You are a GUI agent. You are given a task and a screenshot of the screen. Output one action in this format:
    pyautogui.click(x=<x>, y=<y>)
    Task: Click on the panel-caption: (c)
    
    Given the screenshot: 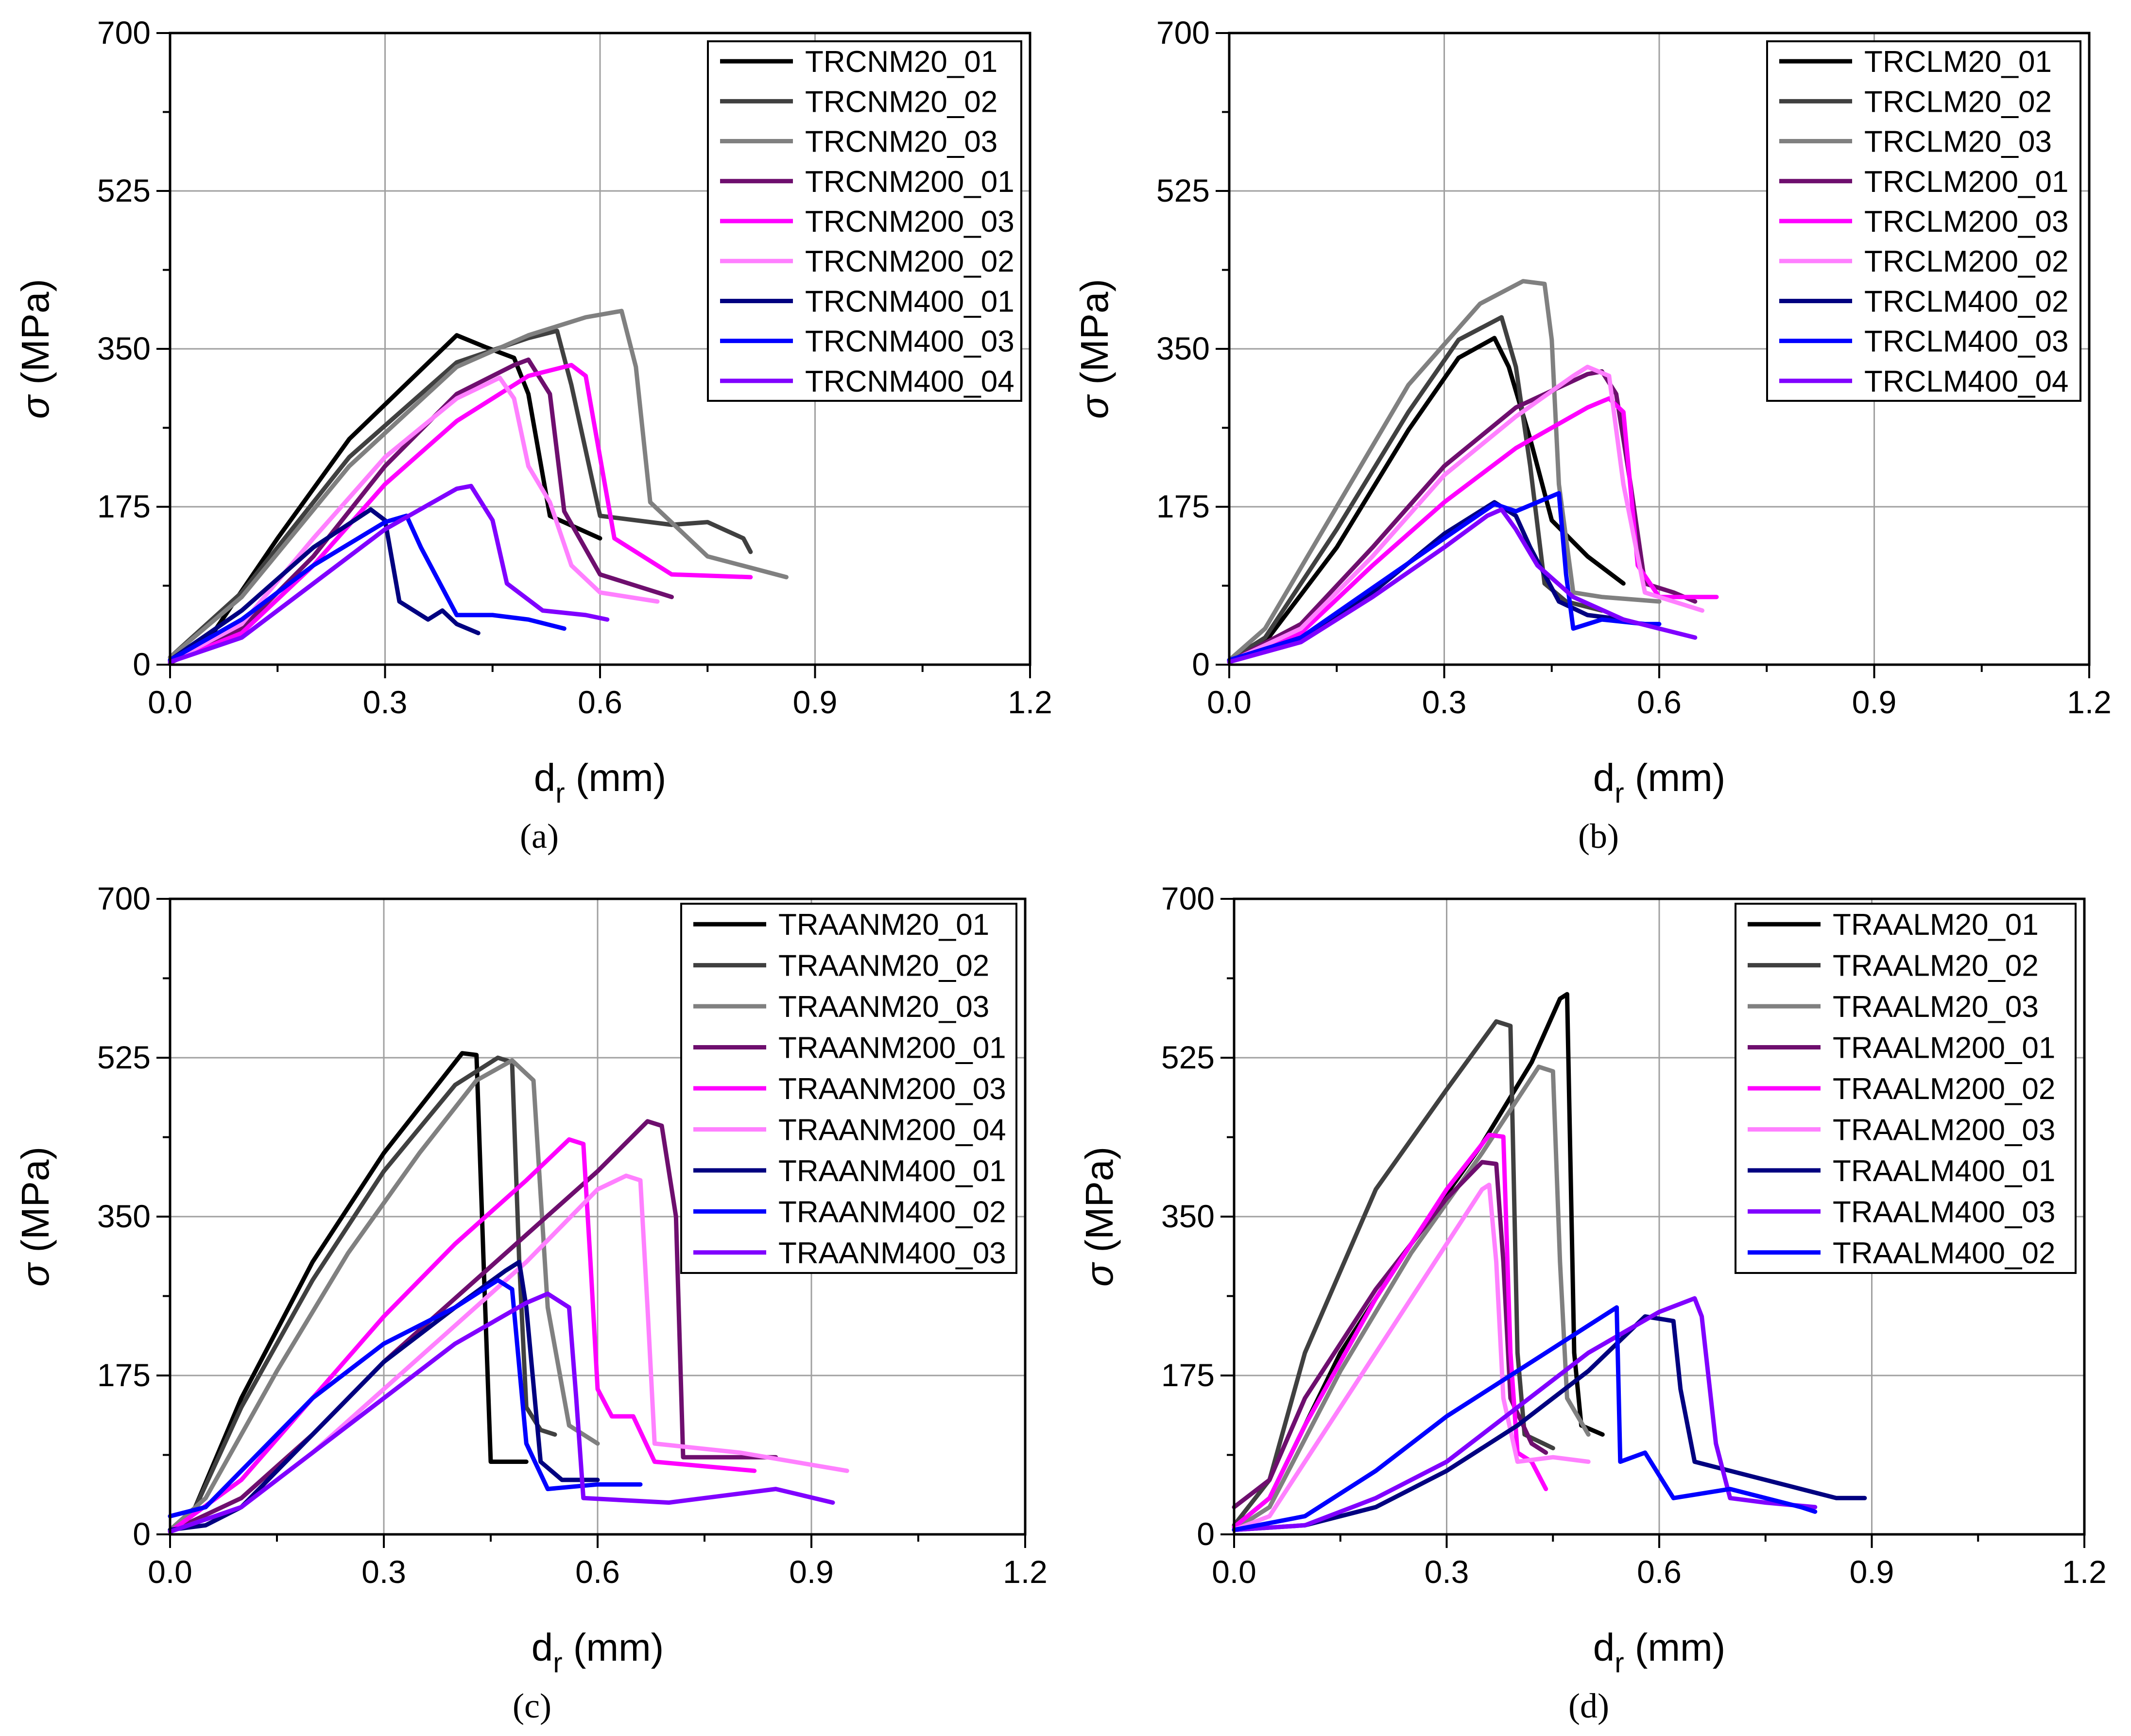 What is the action you would take?
    pyautogui.click(x=532, y=1705)
    